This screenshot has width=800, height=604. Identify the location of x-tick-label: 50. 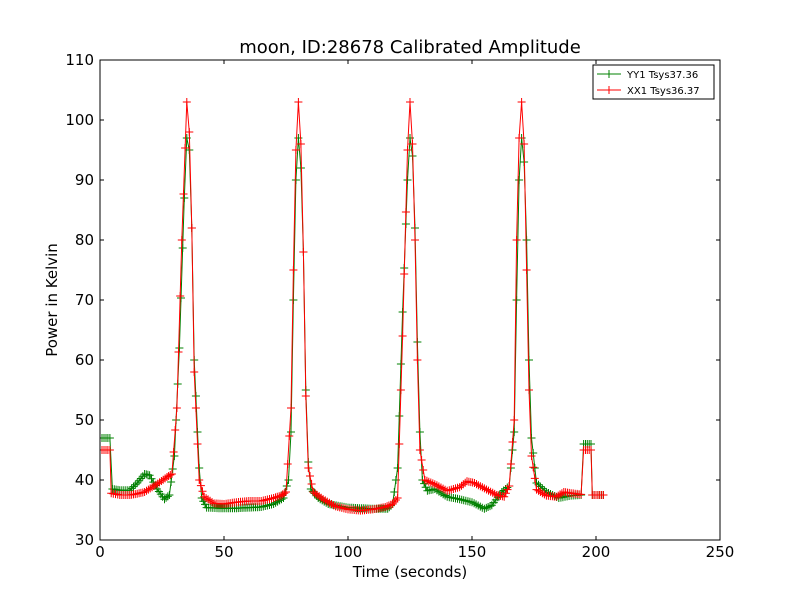
(223, 552).